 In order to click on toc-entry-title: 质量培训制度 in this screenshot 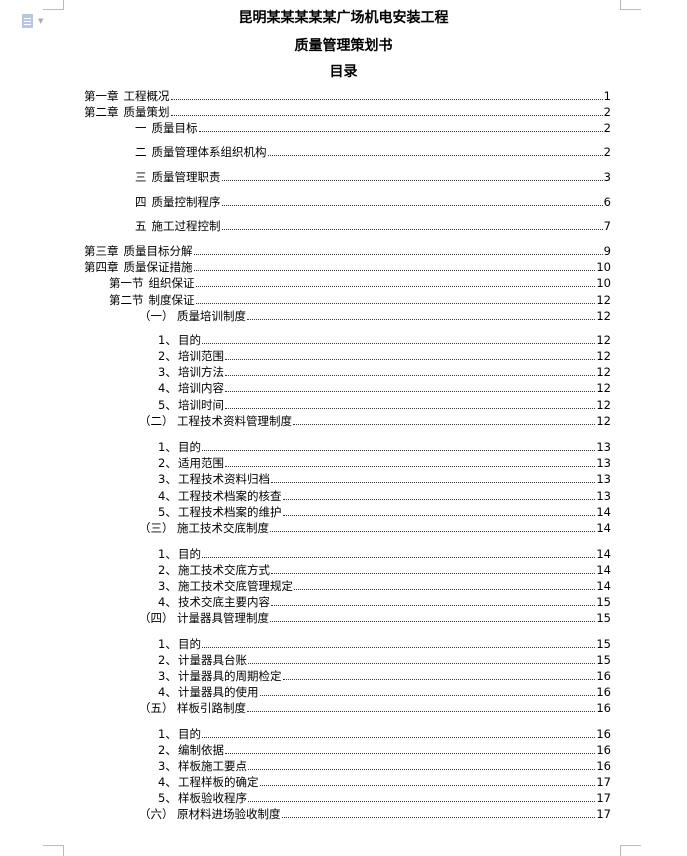, I will do `click(211, 316)`.